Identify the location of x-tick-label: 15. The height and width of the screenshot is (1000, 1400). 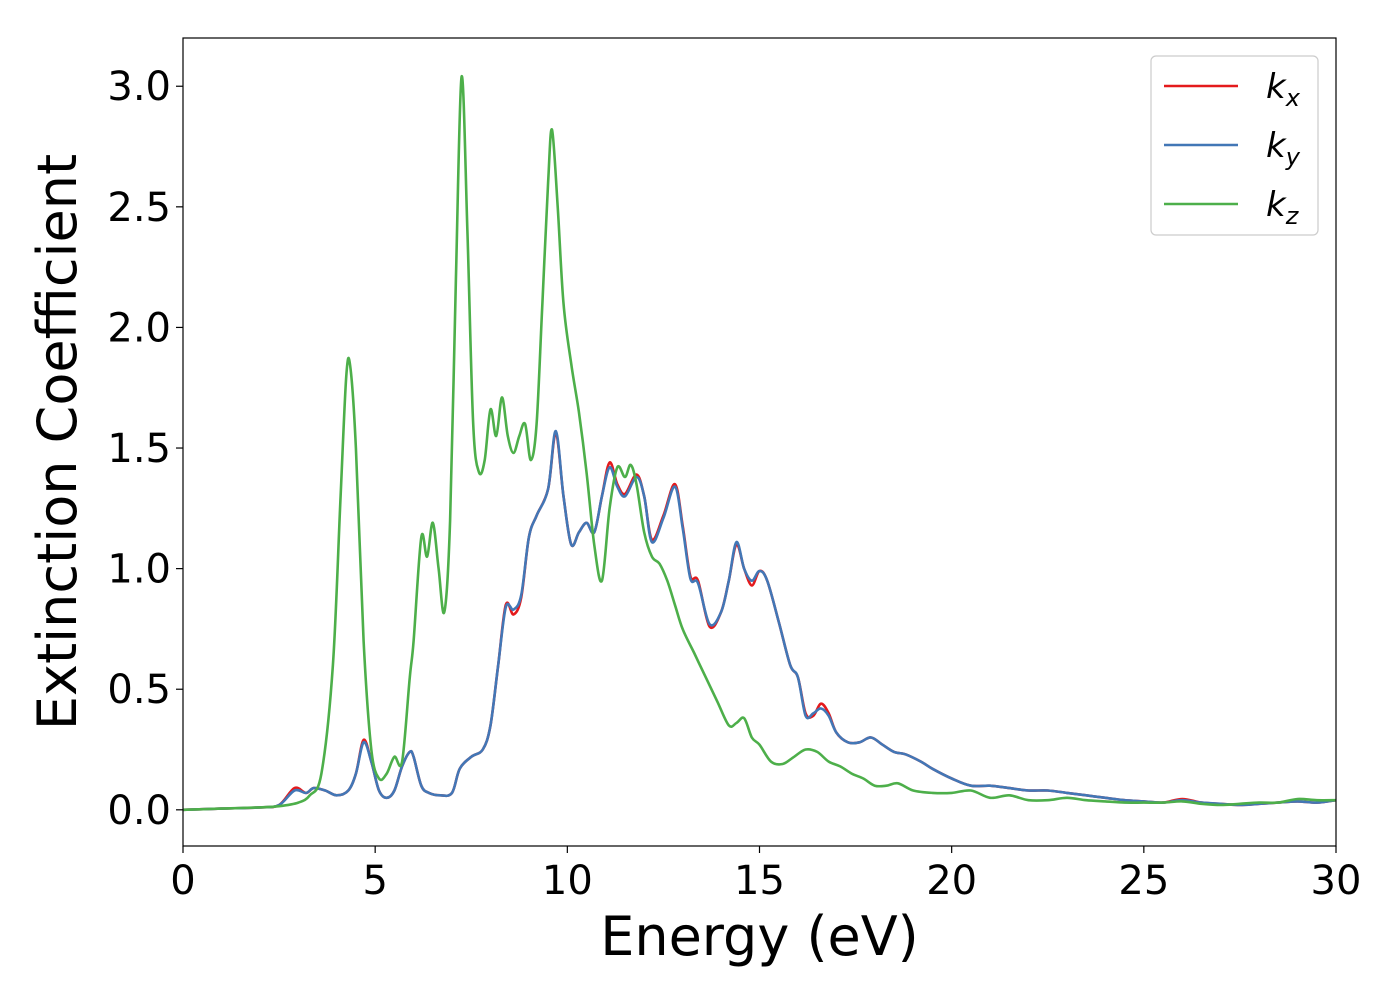
(759, 881).